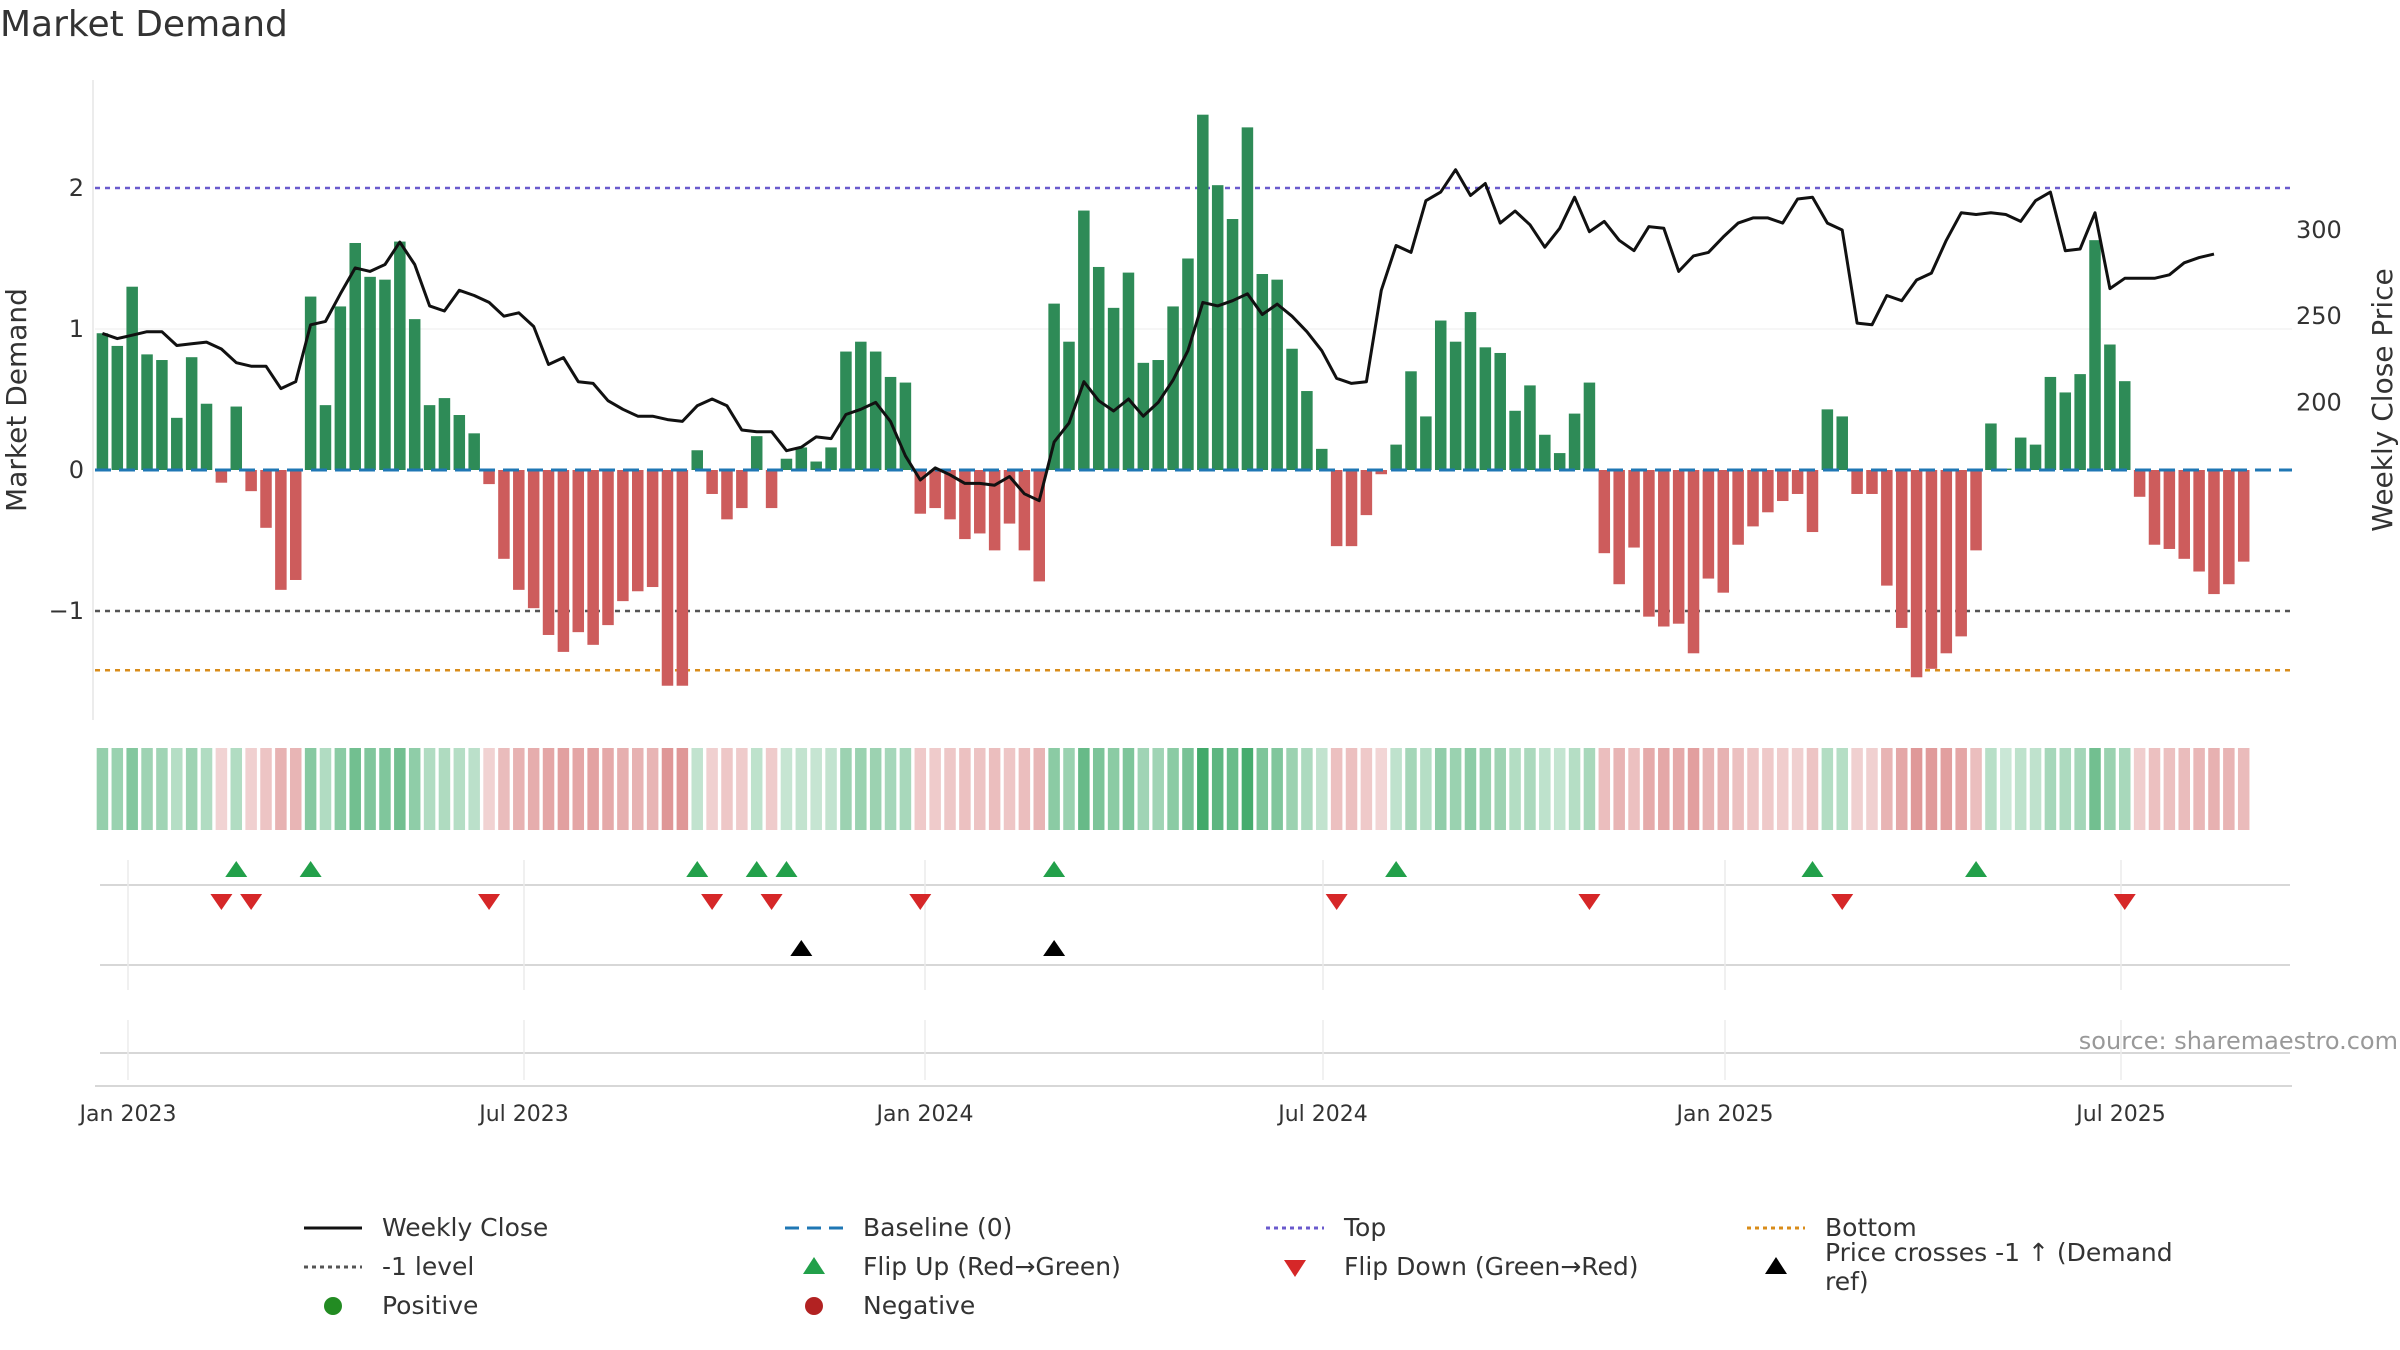  Describe the element at coordinates (2238, 1041) in the screenshot. I see `source-label: source: sharemaestro.com` at that location.